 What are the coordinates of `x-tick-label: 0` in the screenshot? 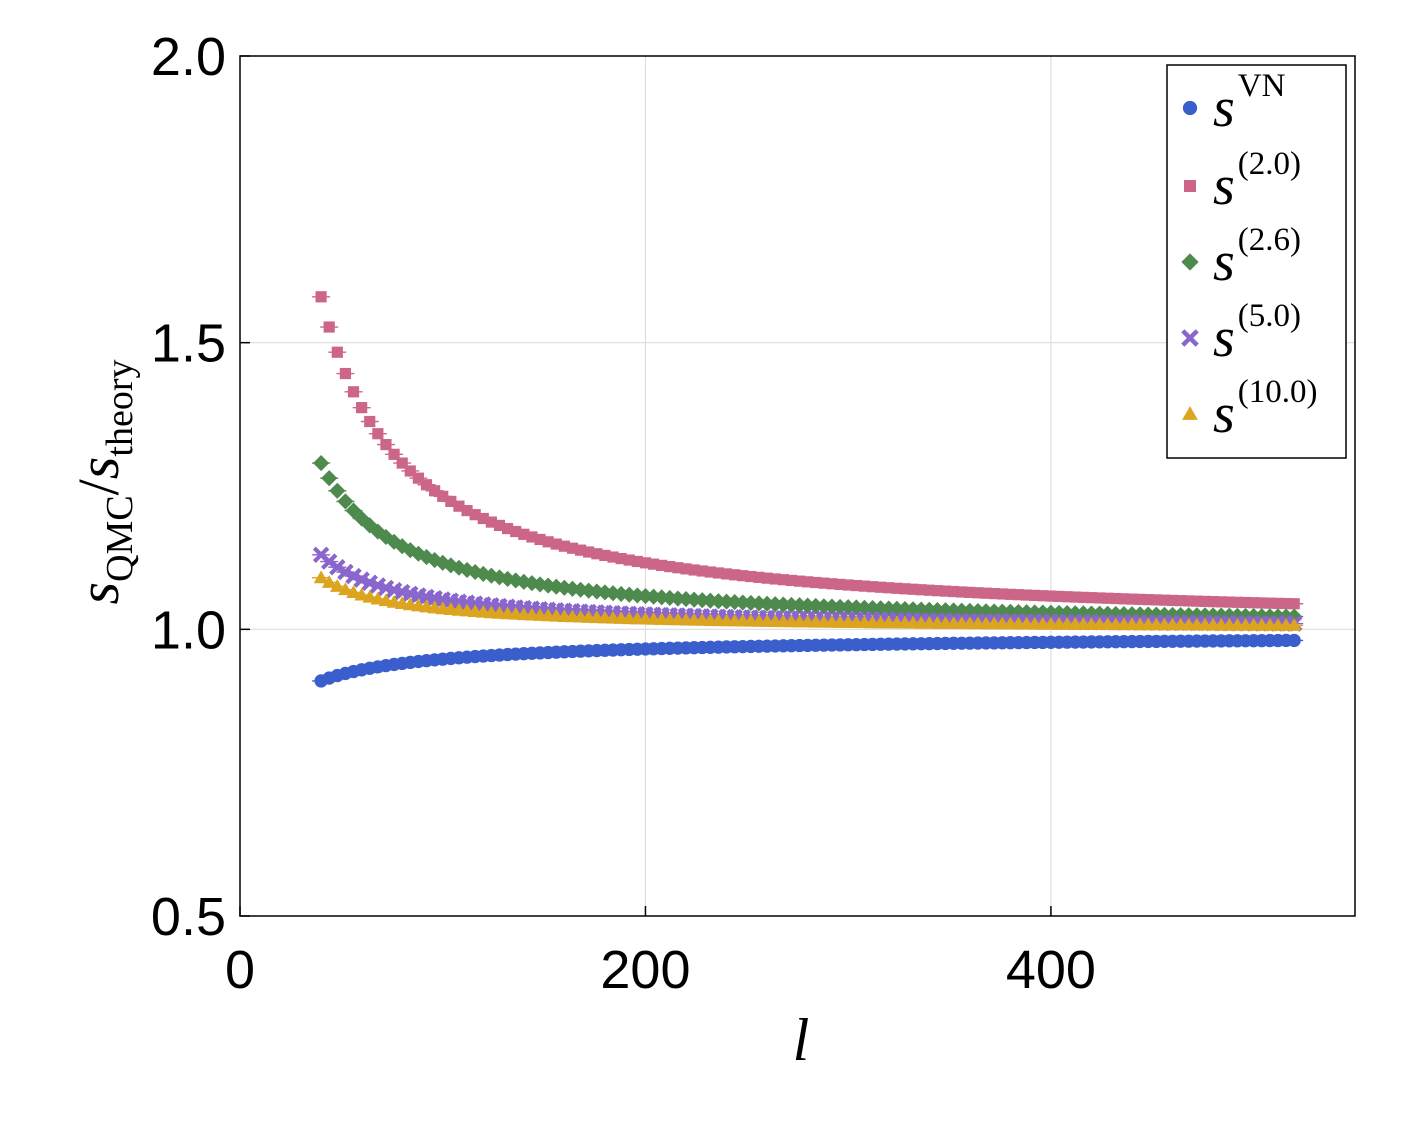 It's located at (240, 970).